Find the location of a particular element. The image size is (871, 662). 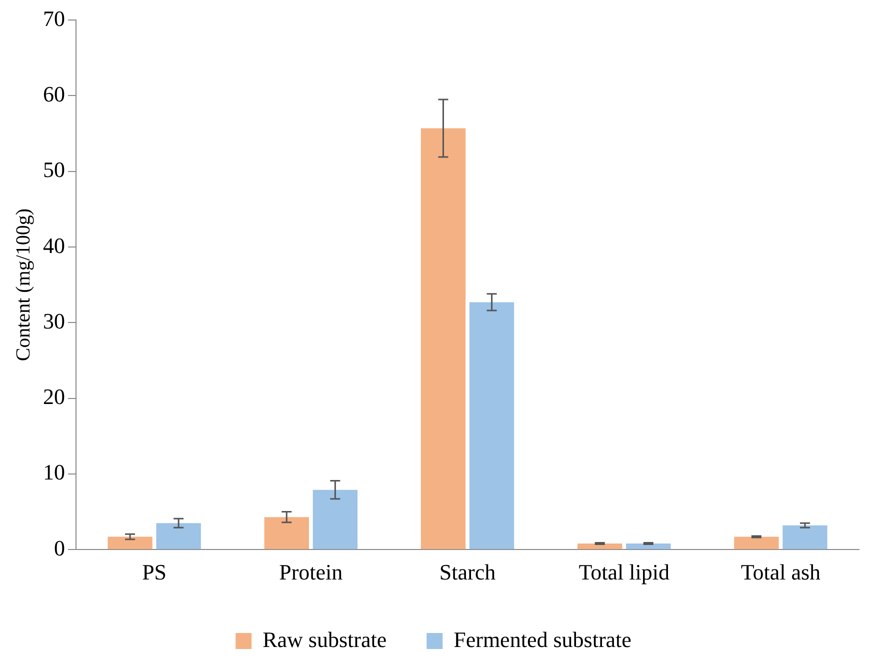

x-tick-label: Total ash is located at coordinates (780, 572).